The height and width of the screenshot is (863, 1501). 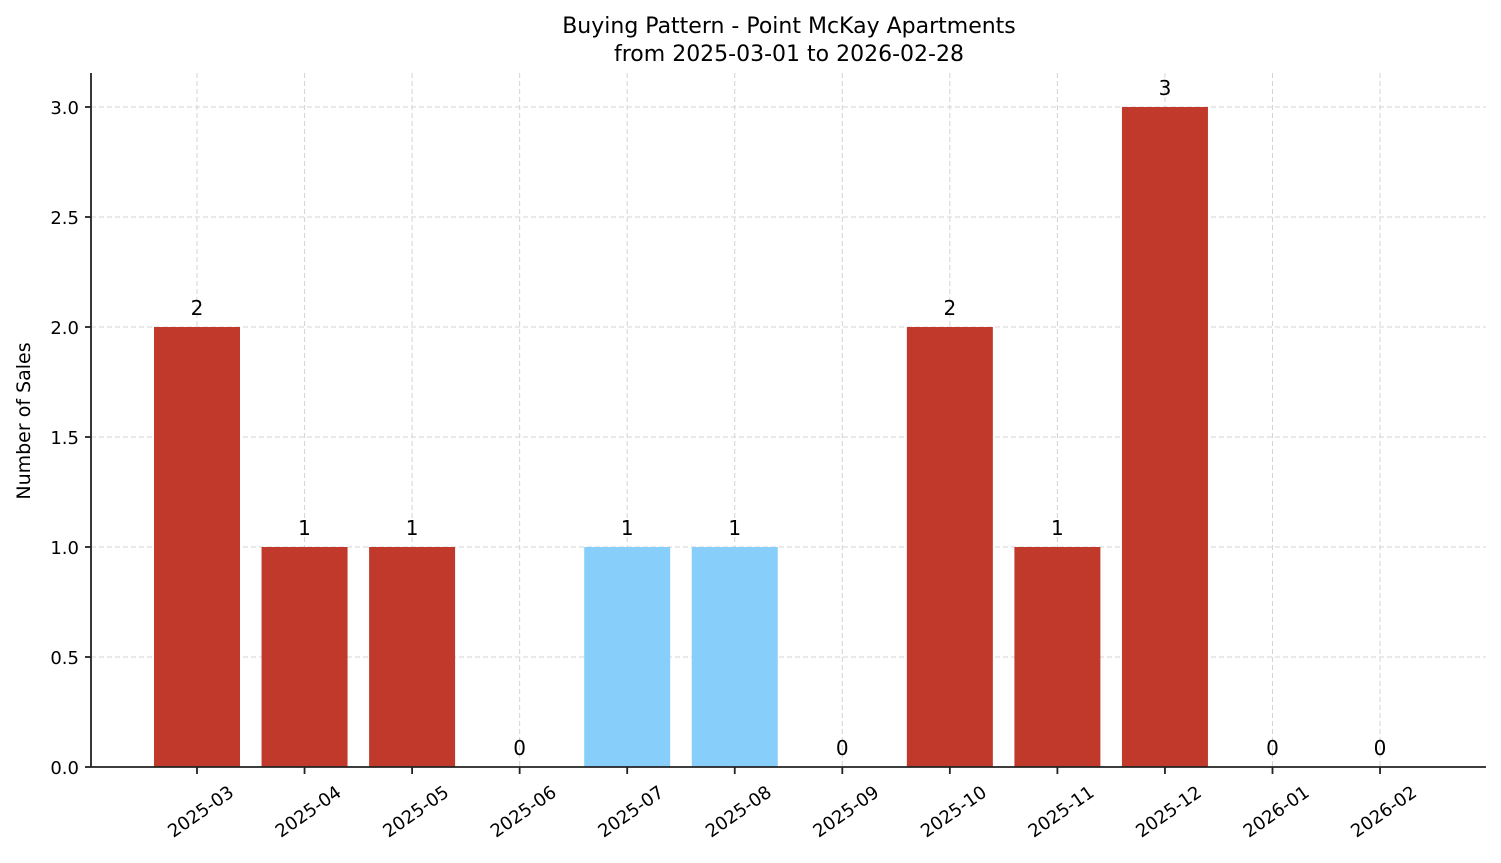 What do you see at coordinates (416, 812) in the screenshot?
I see `x-tick-label: 2025-05` at bounding box center [416, 812].